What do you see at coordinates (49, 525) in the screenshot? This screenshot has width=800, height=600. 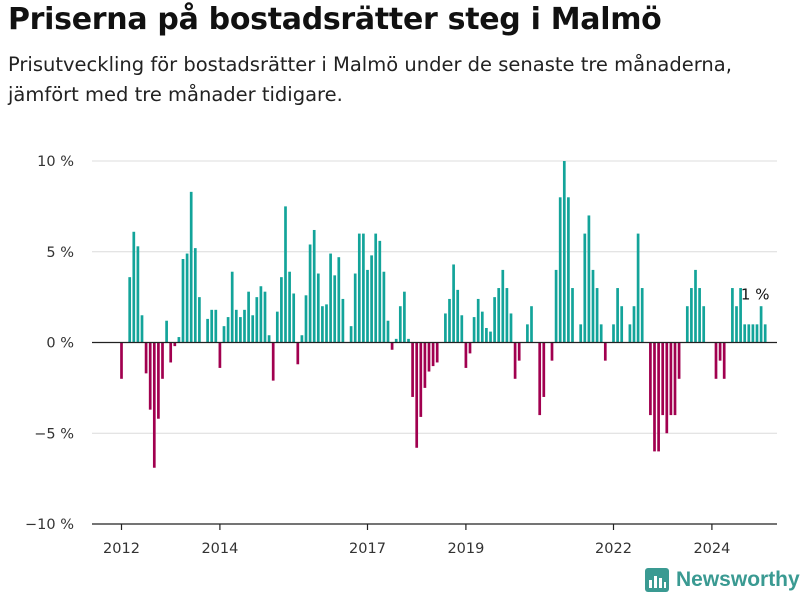 I see `y-tick-label: −10 %` at bounding box center [49, 525].